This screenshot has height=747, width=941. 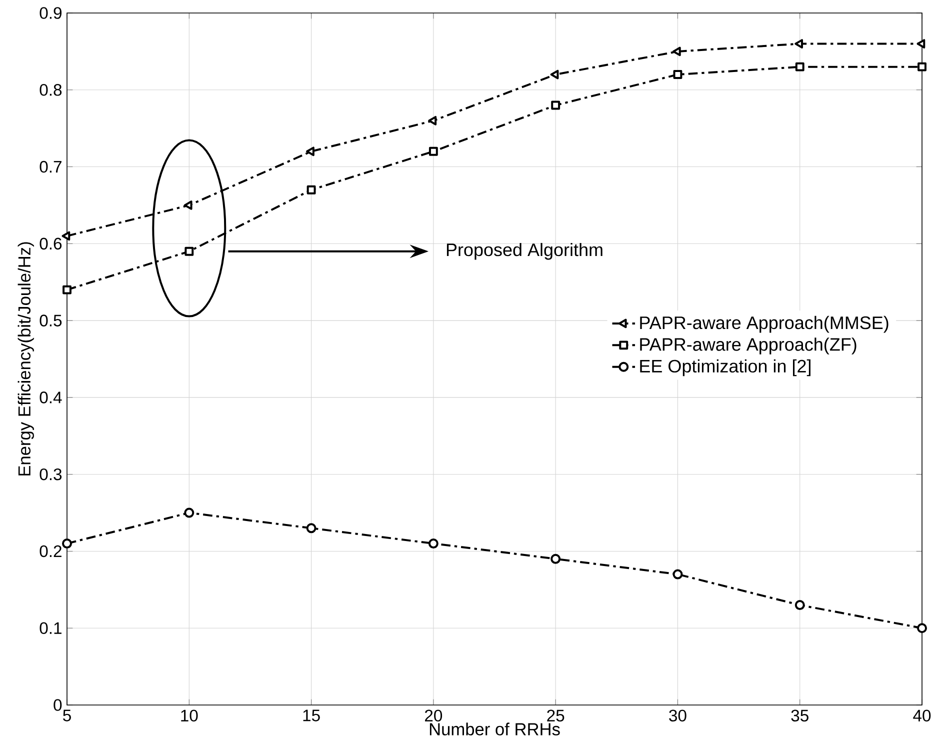 I want to click on legend-label: EE Optimization in [2], so click(x=725, y=367).